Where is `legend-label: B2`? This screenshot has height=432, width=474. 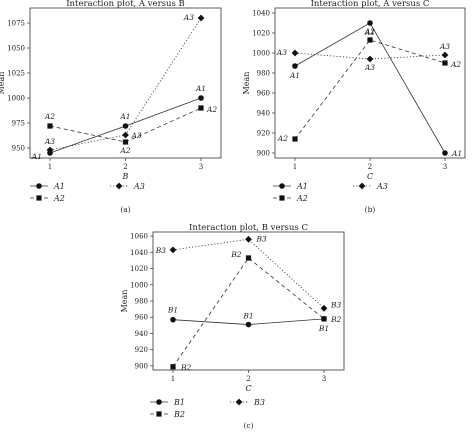
legend-label: B2 is located at coordinates (179, 414).